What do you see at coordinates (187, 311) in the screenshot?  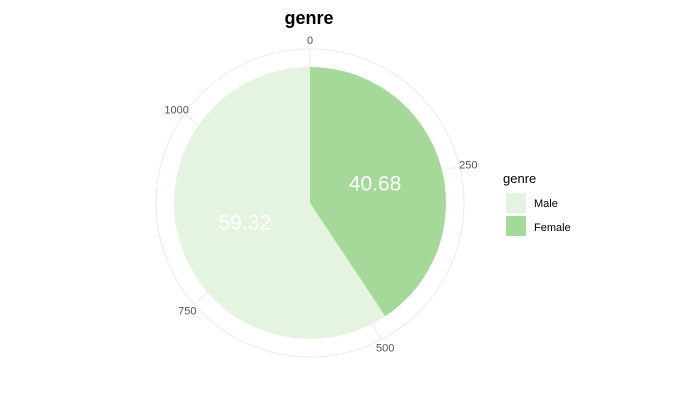 I see `tick-label: 750` at bounding box center [187, 311].